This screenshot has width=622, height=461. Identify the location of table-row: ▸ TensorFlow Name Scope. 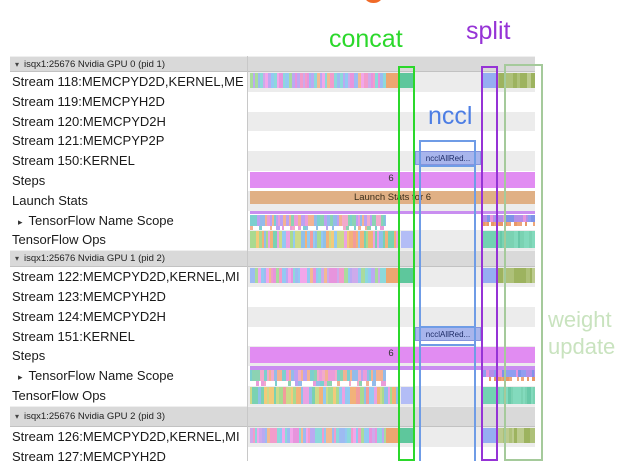
(311, 377).